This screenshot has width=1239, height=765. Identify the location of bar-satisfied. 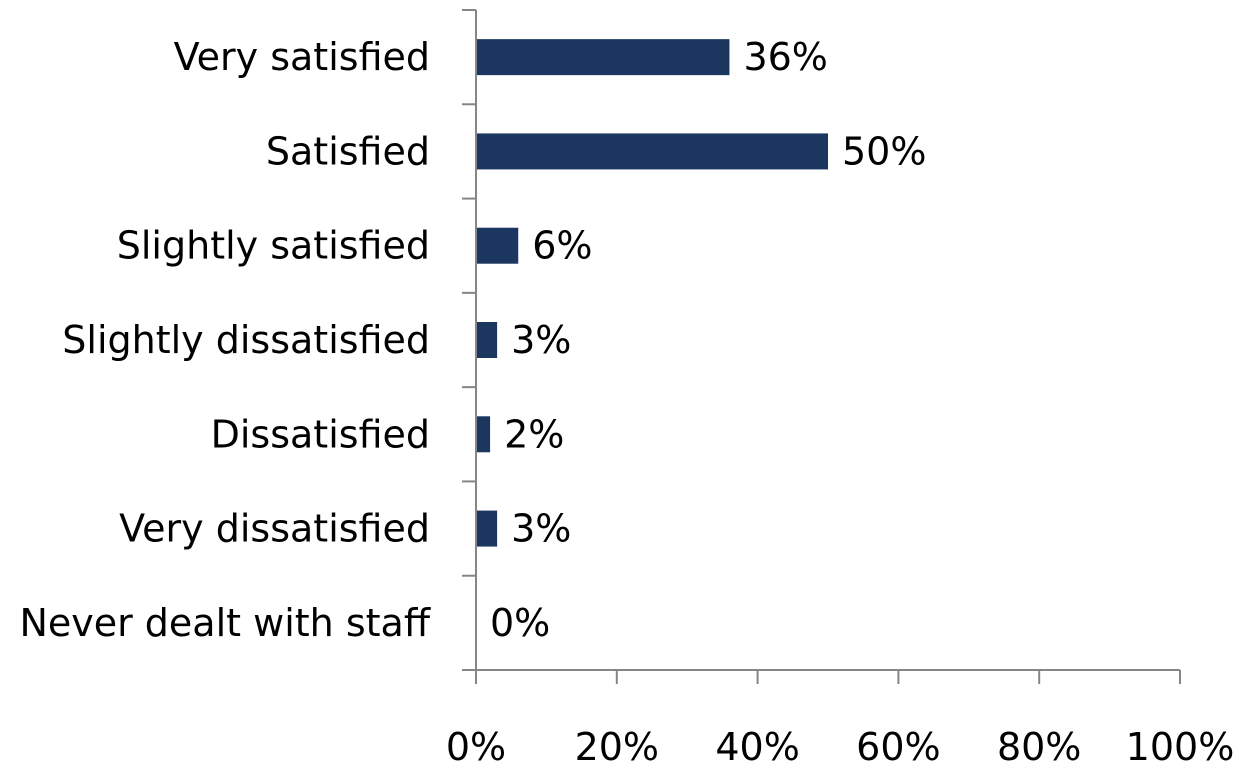
(652, 151).